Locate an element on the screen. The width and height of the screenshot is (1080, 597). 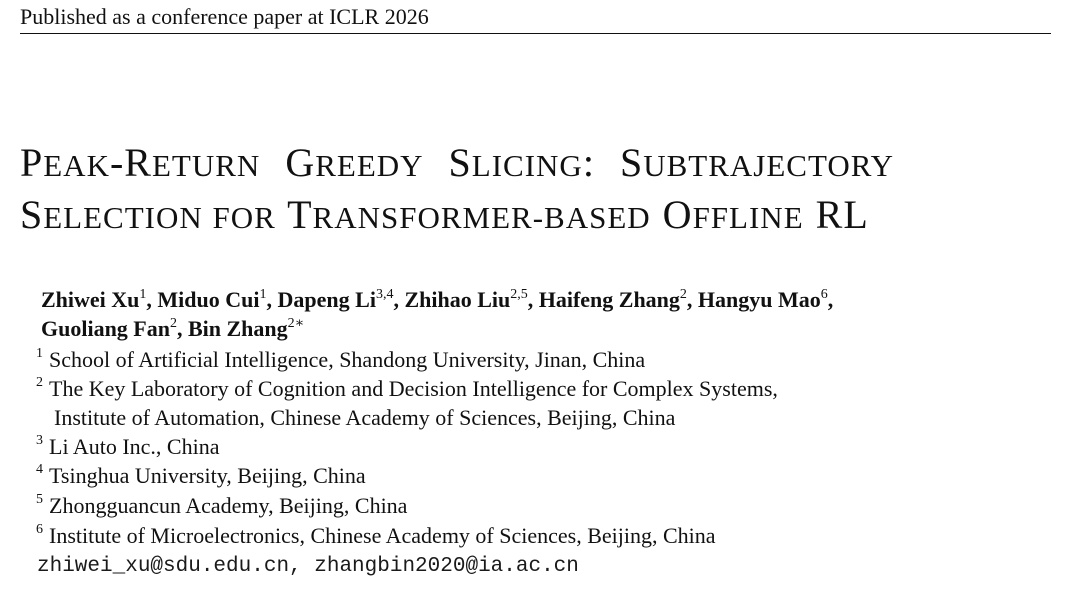
affiliation-text: Tsinghua University, Beijing, China is located at coordinates (207, 475).